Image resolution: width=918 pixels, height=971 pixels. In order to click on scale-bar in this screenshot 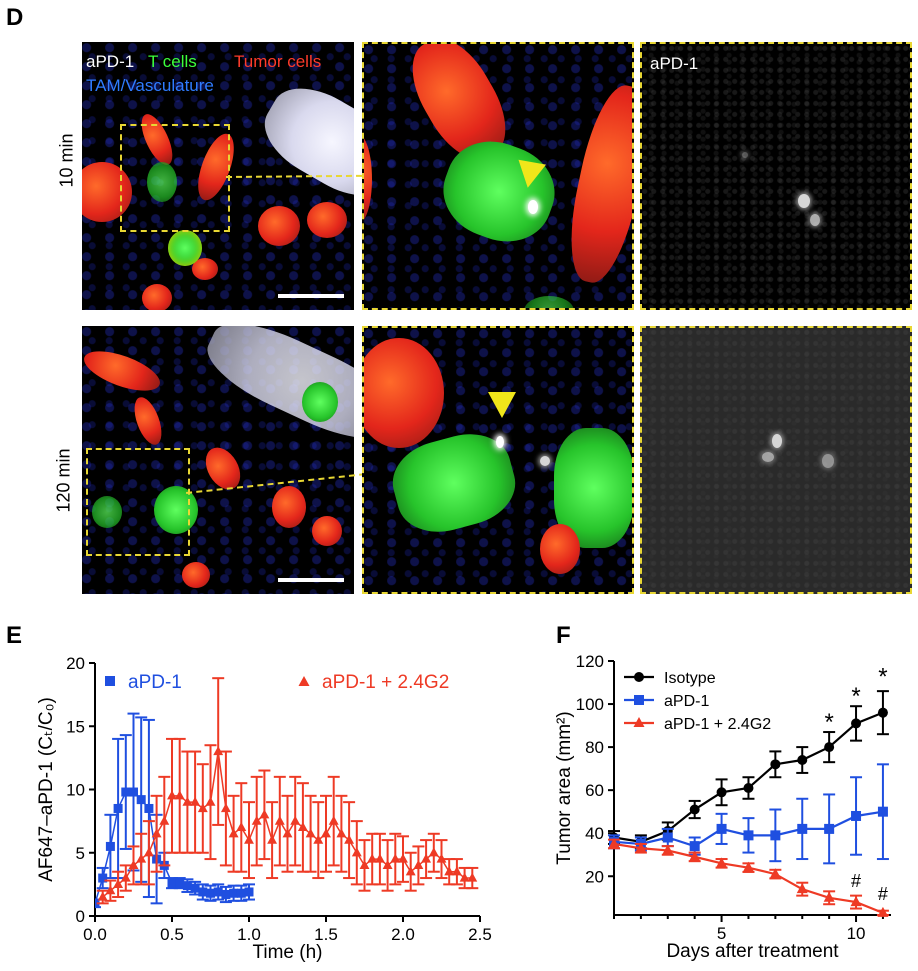, I will do `click(311, 580)`.